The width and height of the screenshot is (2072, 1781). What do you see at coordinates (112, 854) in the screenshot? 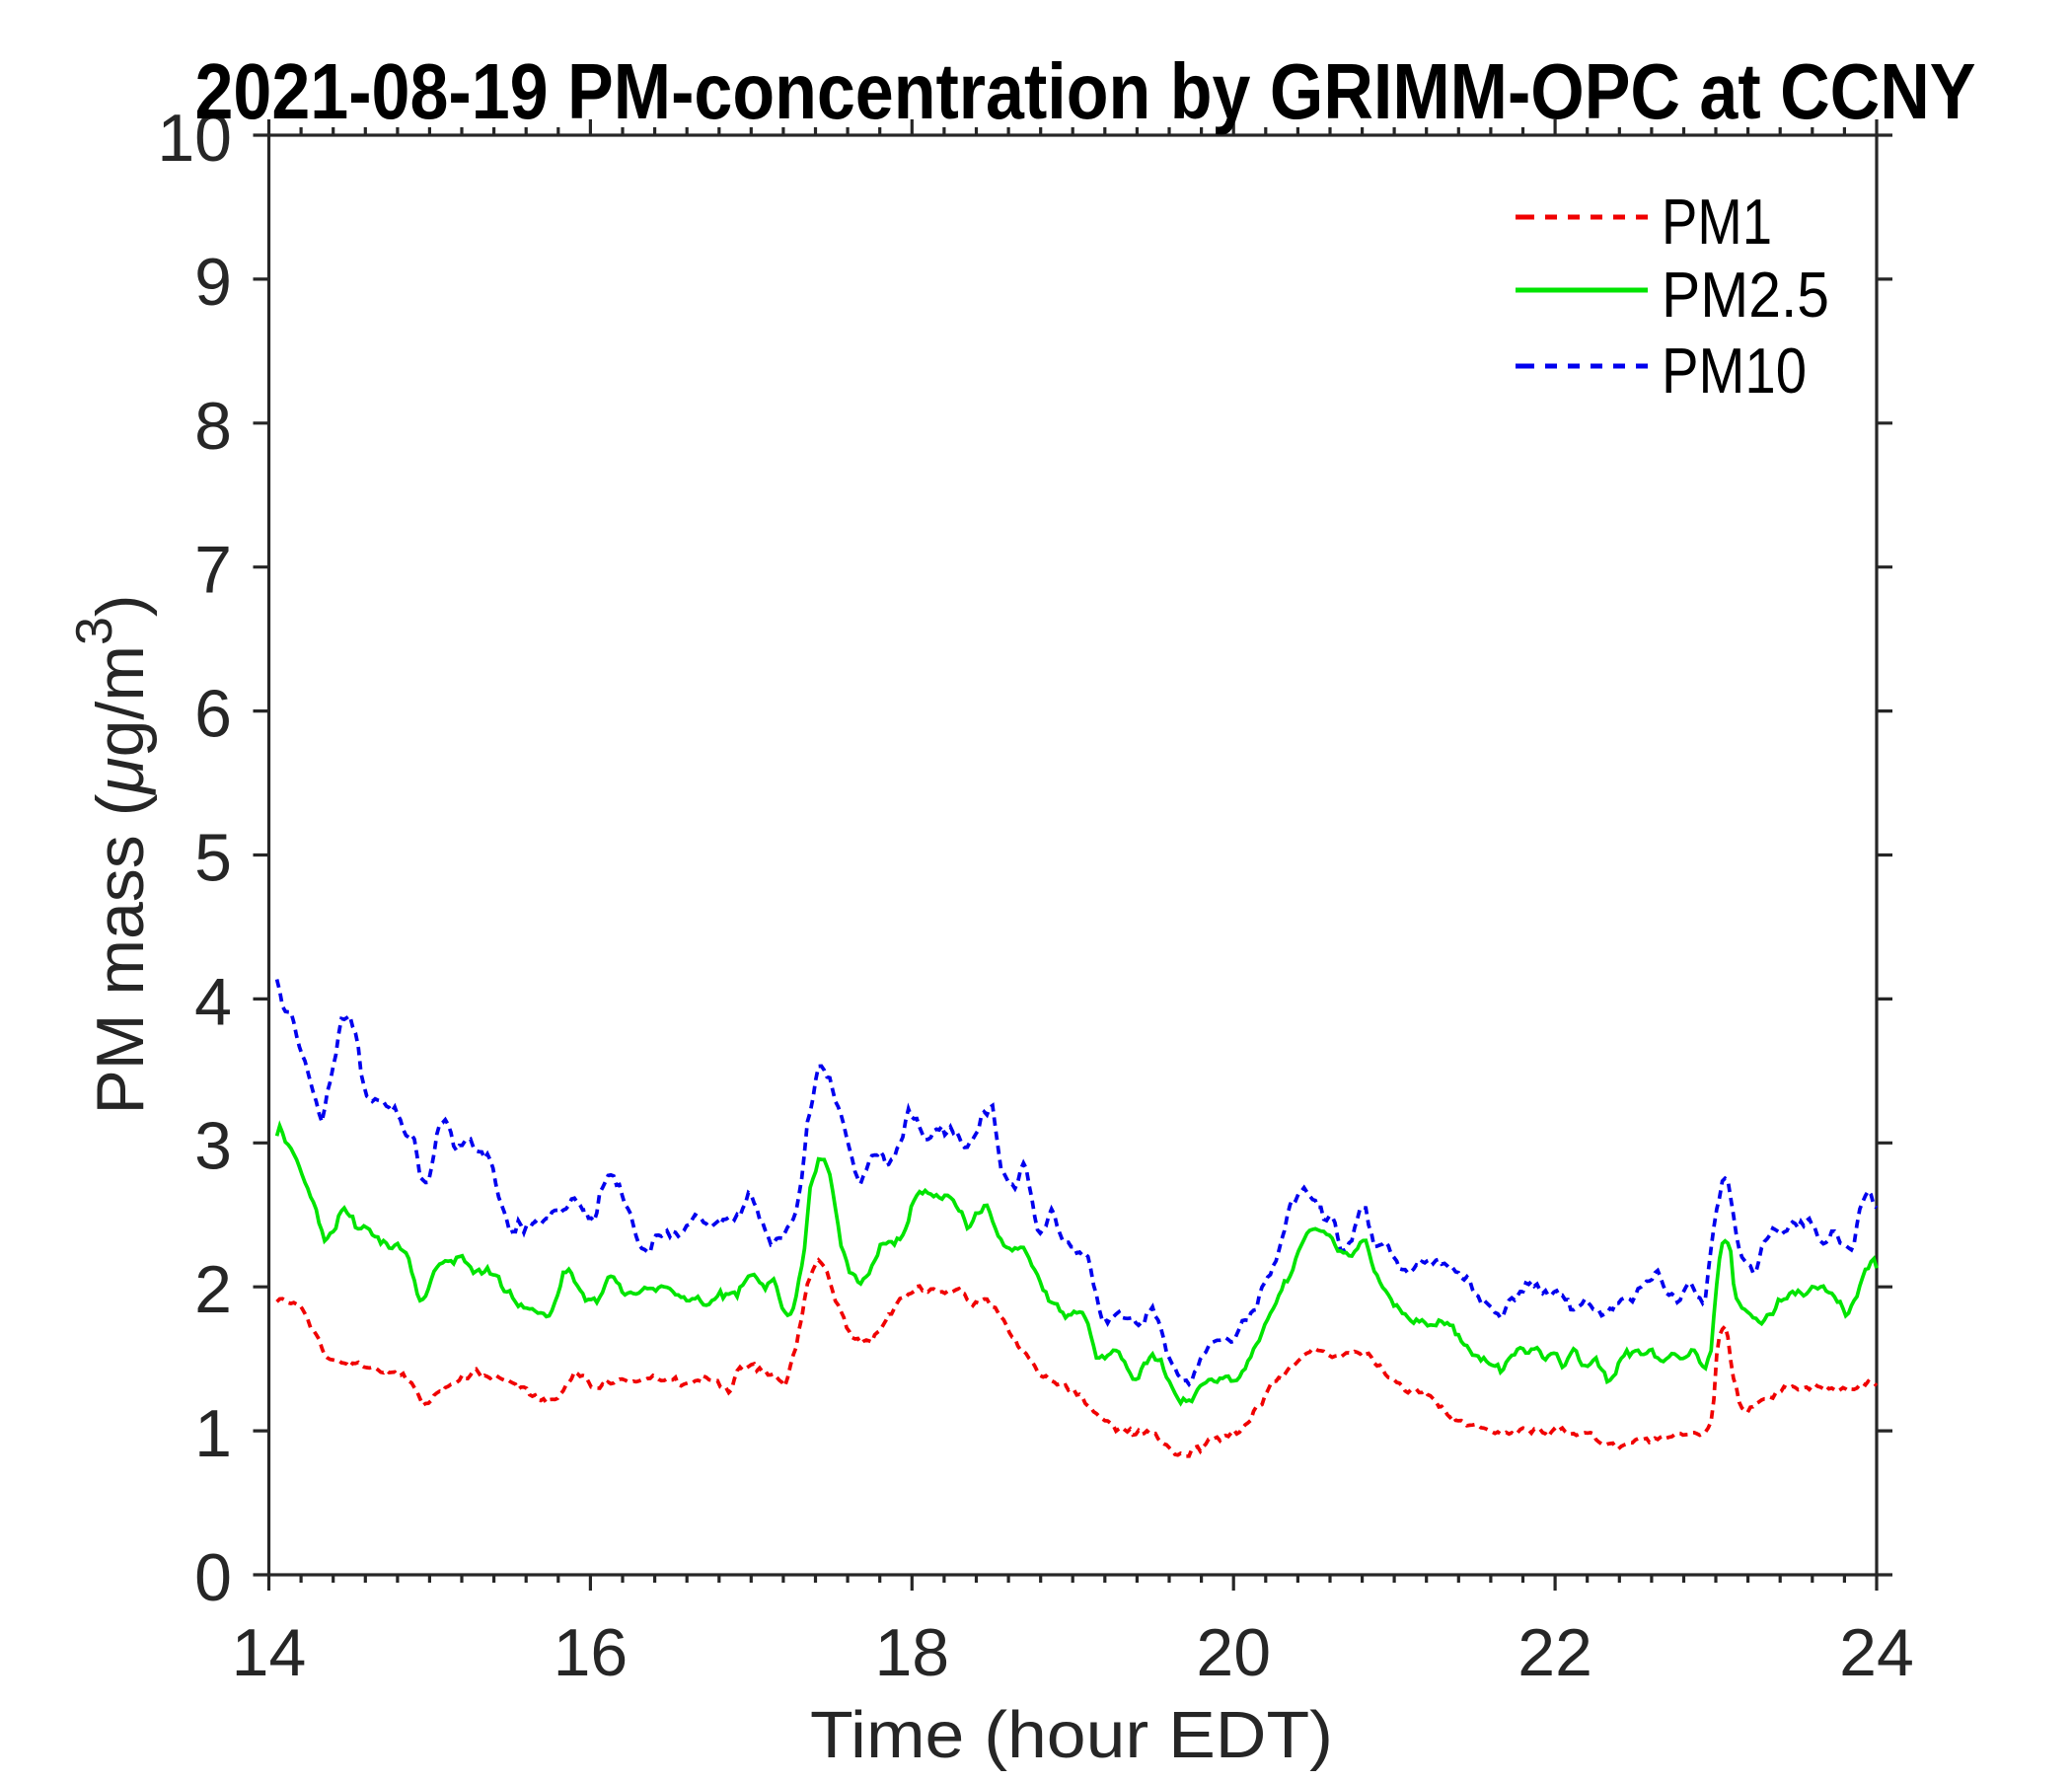
I see `svg-text: PM mass (μg/m3)` at bounding box center [112, 854].